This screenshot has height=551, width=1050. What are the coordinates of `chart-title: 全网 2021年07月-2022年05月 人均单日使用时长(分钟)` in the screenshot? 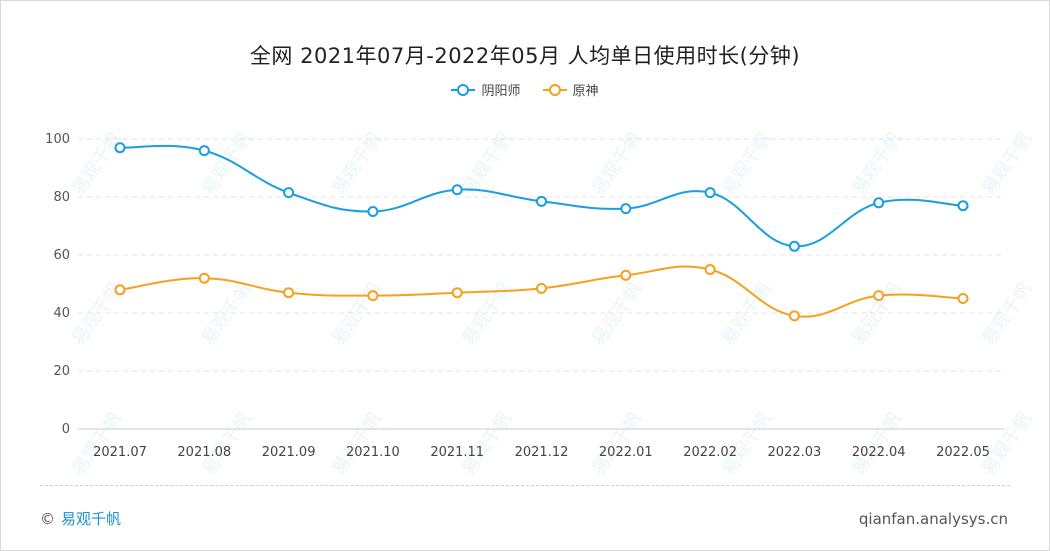 It's located at (525, 56).